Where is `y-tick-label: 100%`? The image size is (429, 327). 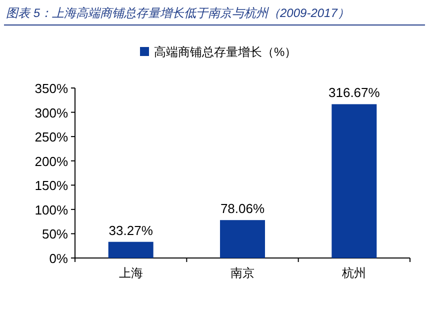 y-tick-label: 100% is located at coordinates (51, 210).